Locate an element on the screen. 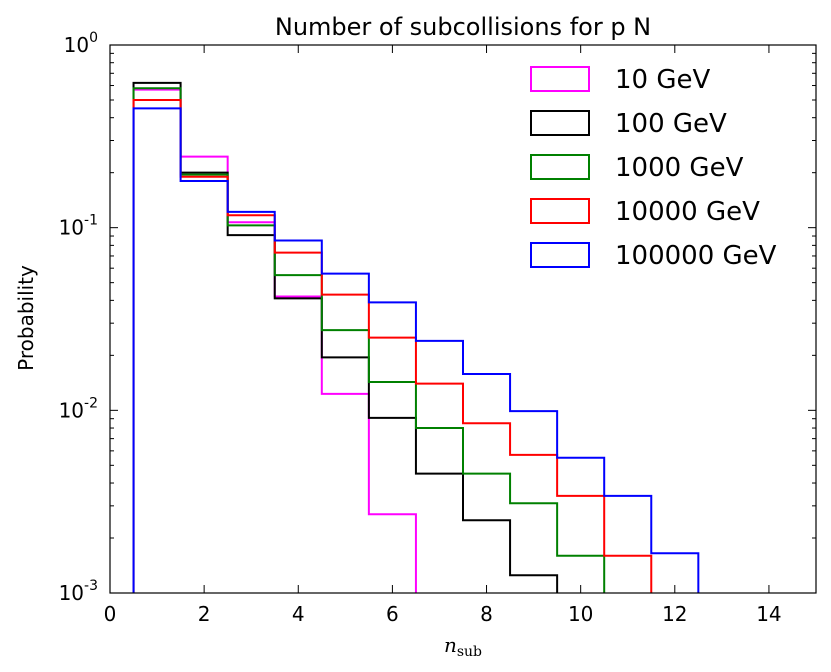 The height and width of the screenshot is (672, 831). y-tick-label: 10⁻³ is located at coordinates (78, 591).